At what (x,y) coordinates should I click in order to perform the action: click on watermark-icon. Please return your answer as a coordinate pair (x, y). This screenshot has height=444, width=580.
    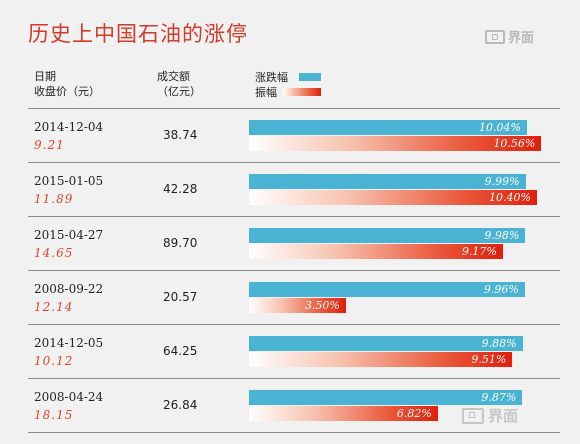
    Looking at the image, I should click on (473, 415).